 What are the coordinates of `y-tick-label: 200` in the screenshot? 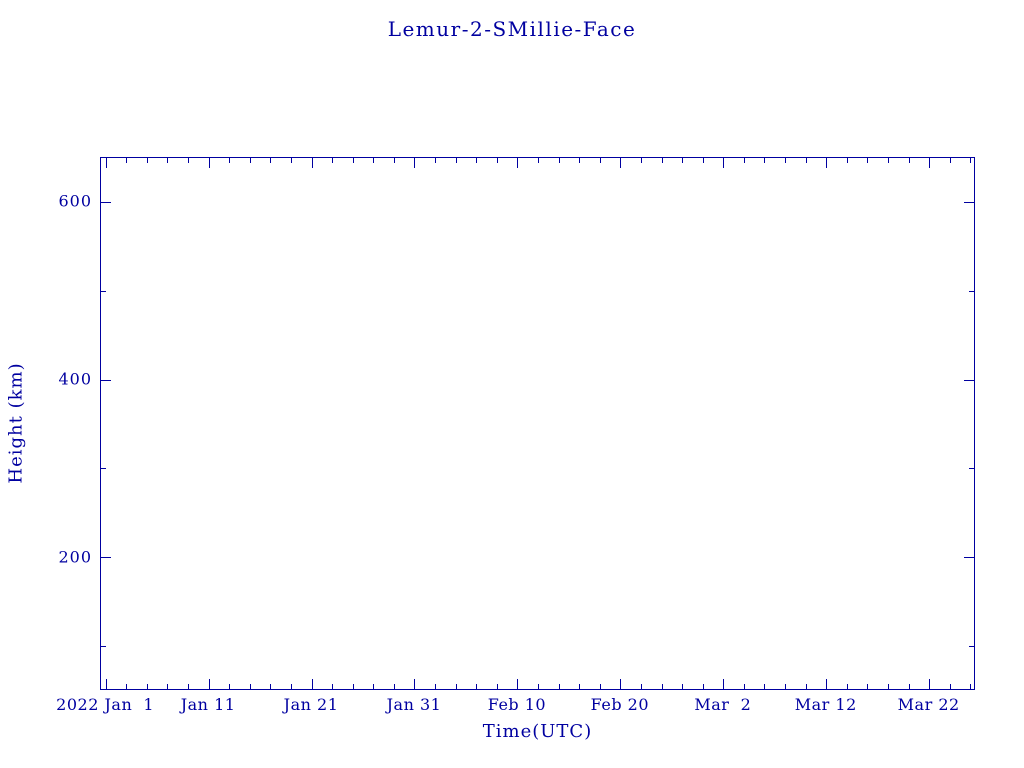 It's located at (75, 557).